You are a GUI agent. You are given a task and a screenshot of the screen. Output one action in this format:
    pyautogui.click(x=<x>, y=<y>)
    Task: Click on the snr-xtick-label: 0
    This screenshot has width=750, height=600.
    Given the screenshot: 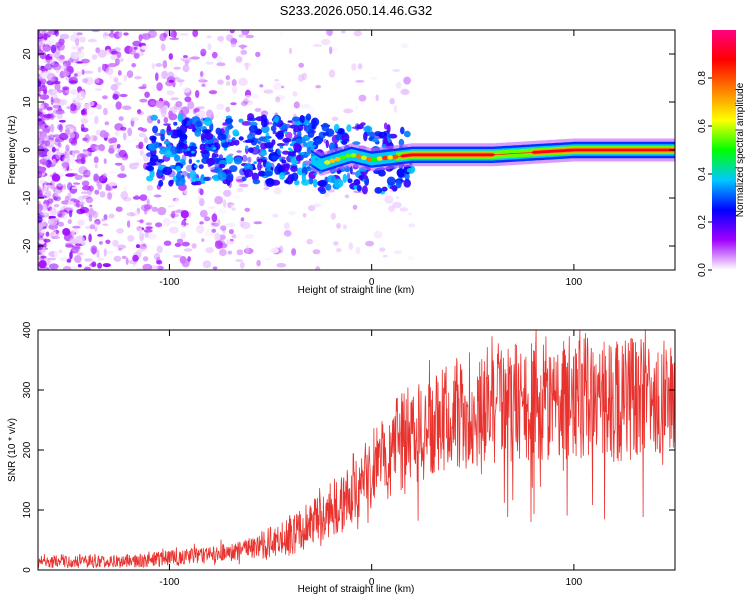 What is the action you would take?
    pyautogui.click(x=372, y=582)
    